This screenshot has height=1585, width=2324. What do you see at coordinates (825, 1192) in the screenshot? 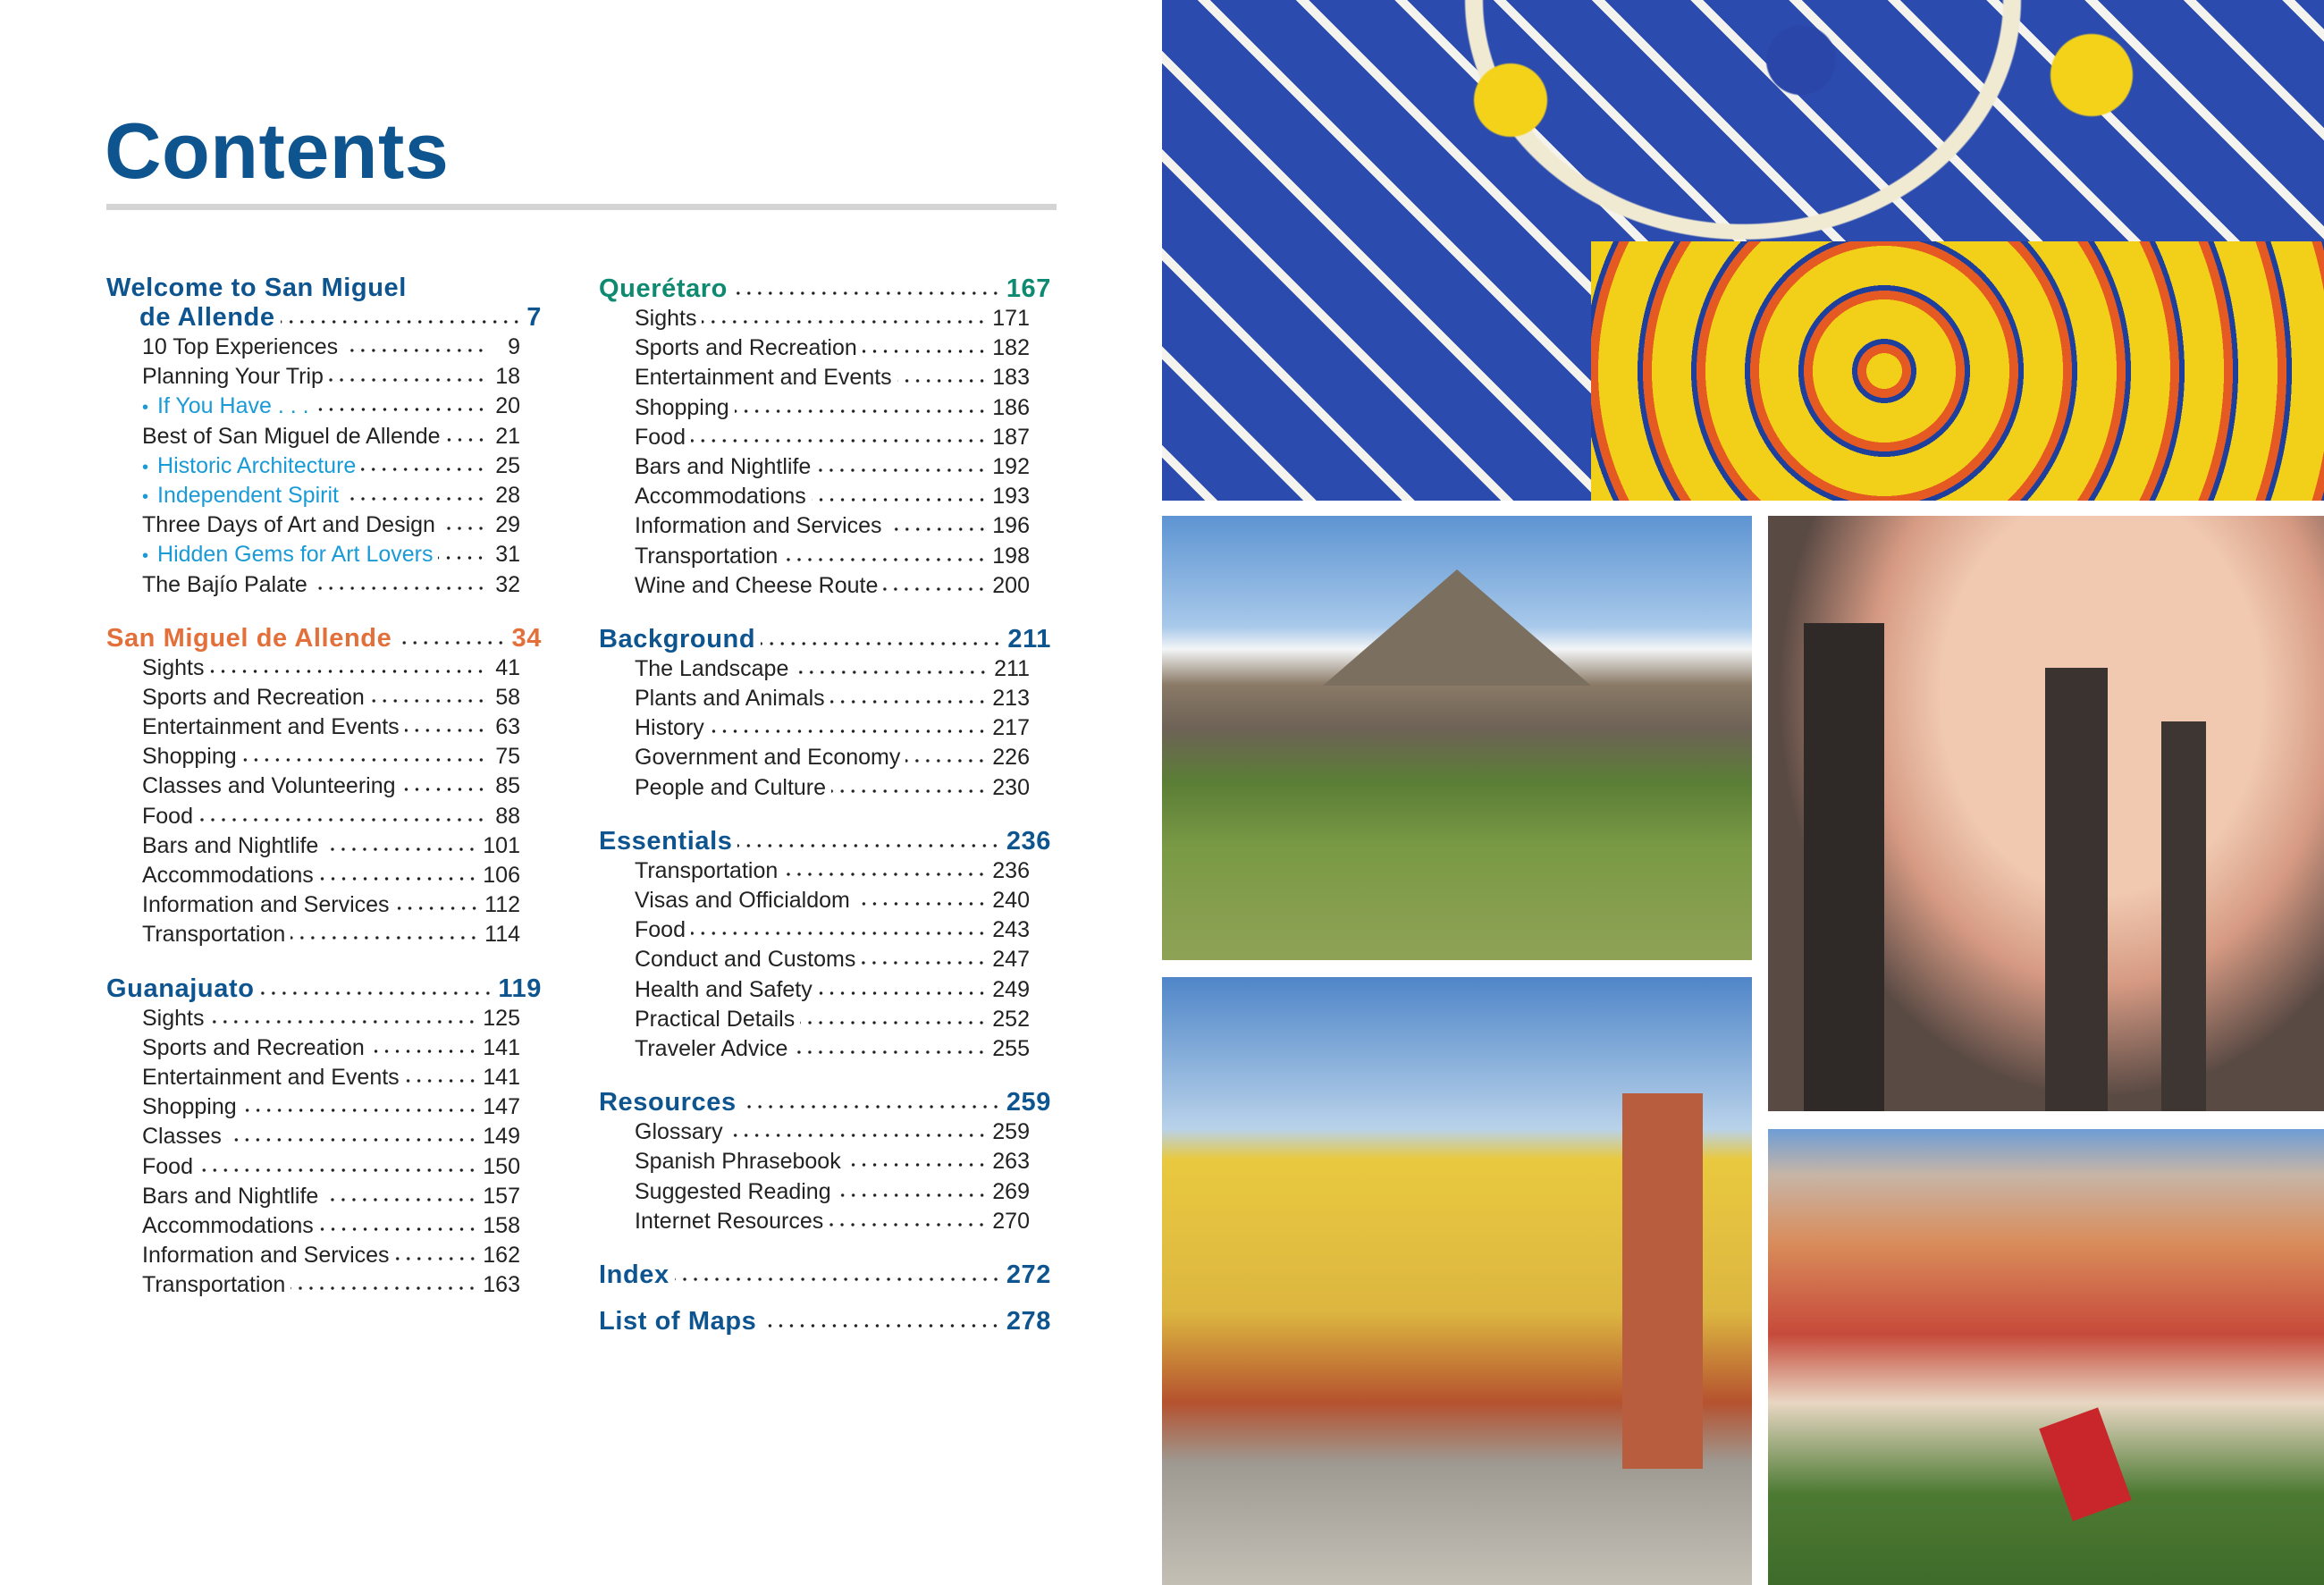
I see `toc-entry: Suggested Reading 269` at bounding box center [825, 1192].